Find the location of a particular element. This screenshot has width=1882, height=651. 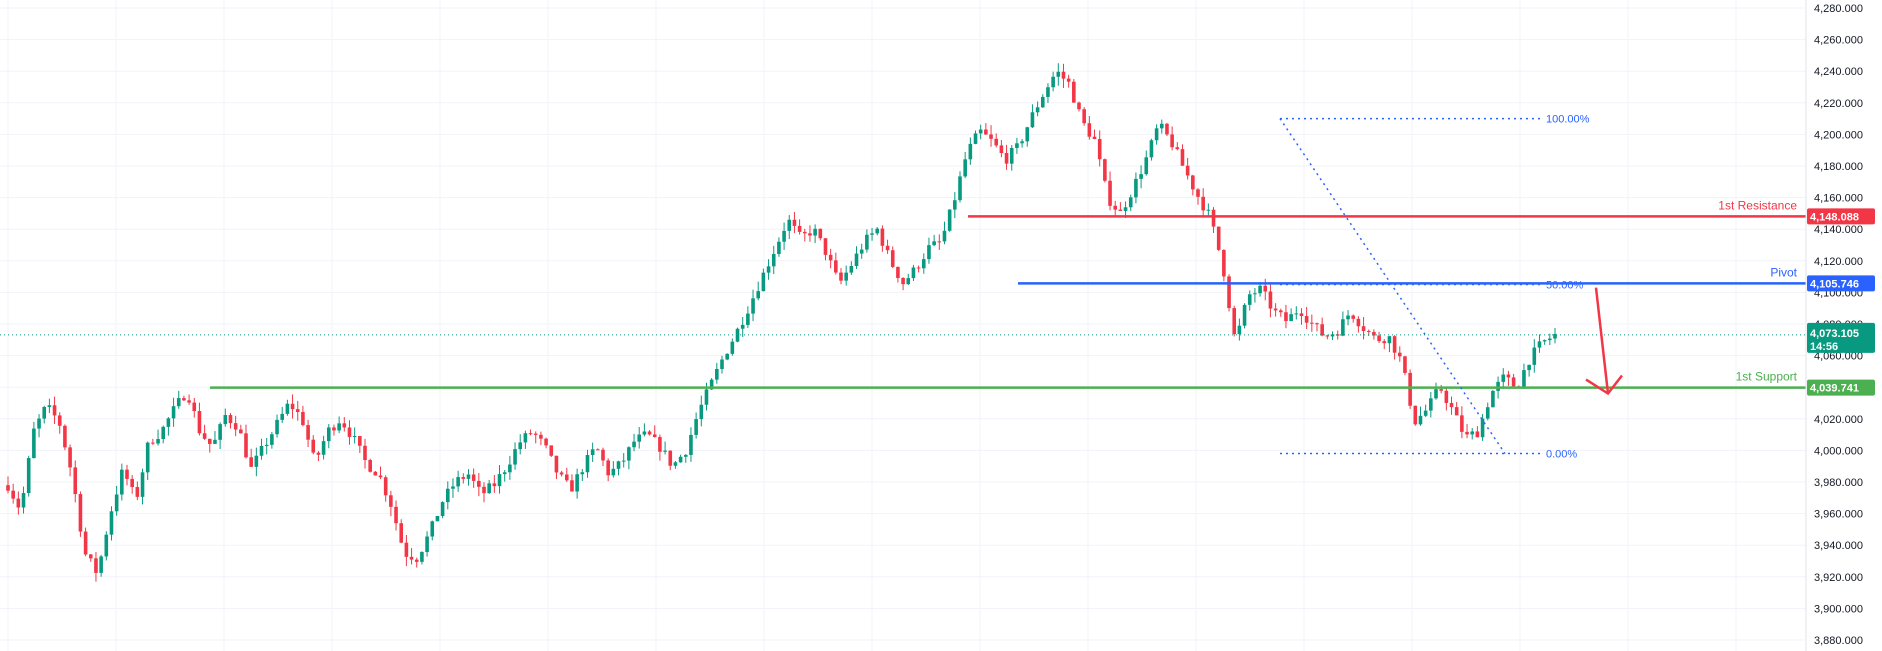

level-2: 1st Support is located at coordinates (1008, 379).